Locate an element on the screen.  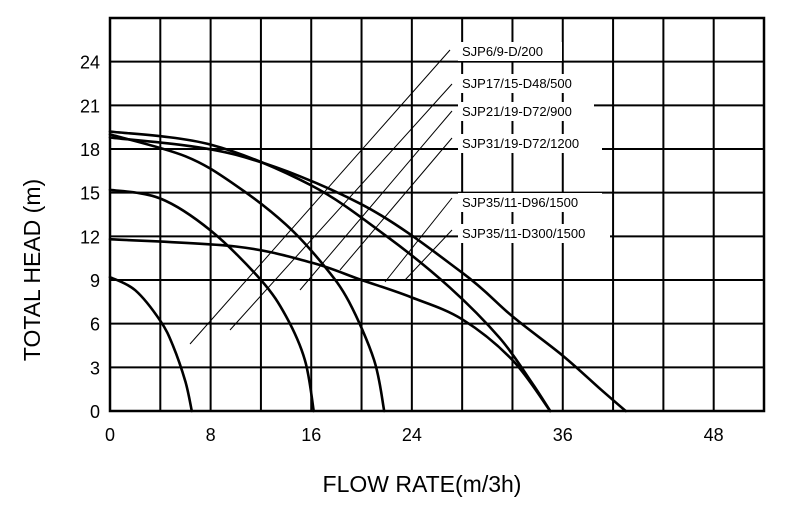
x-tick-label: 36 is located at coordinates (563, 435).